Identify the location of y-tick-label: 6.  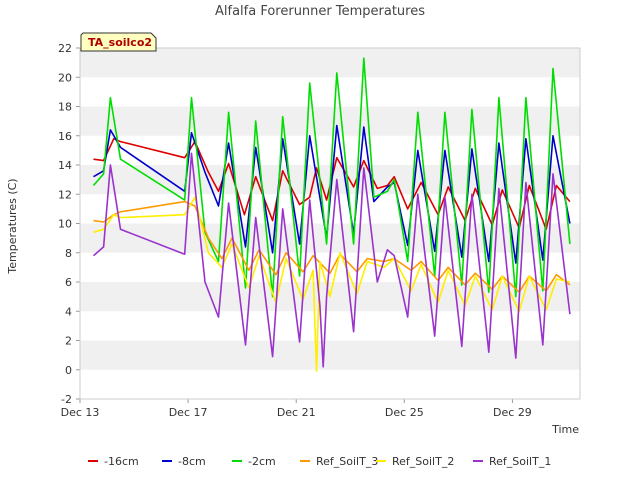
(68, 282).